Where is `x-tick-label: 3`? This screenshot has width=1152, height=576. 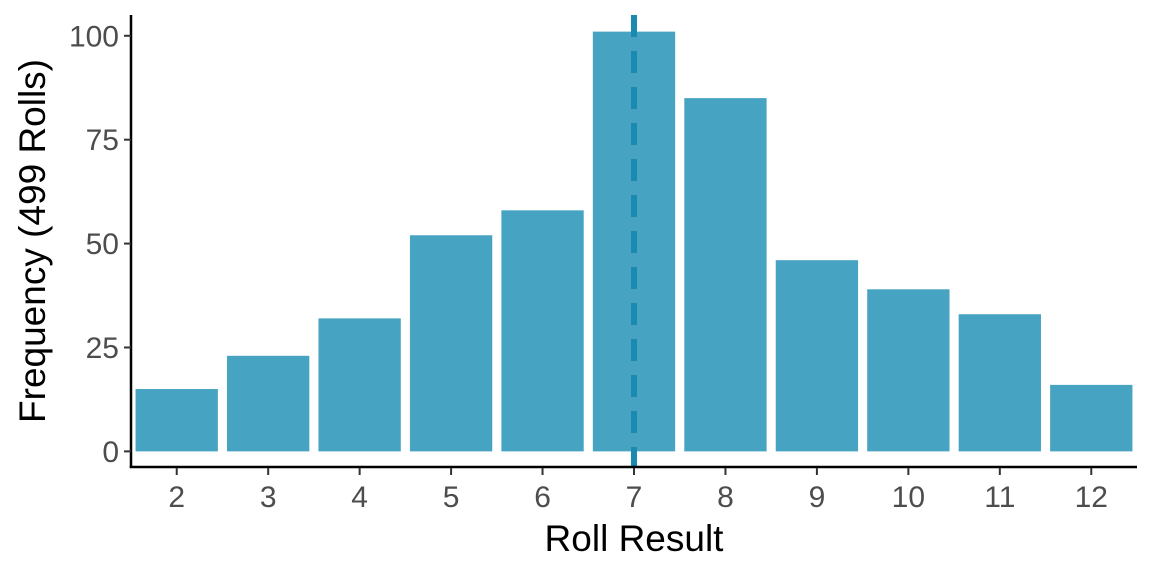
x-tick-label: 3 is located at coordinates (268, 497).